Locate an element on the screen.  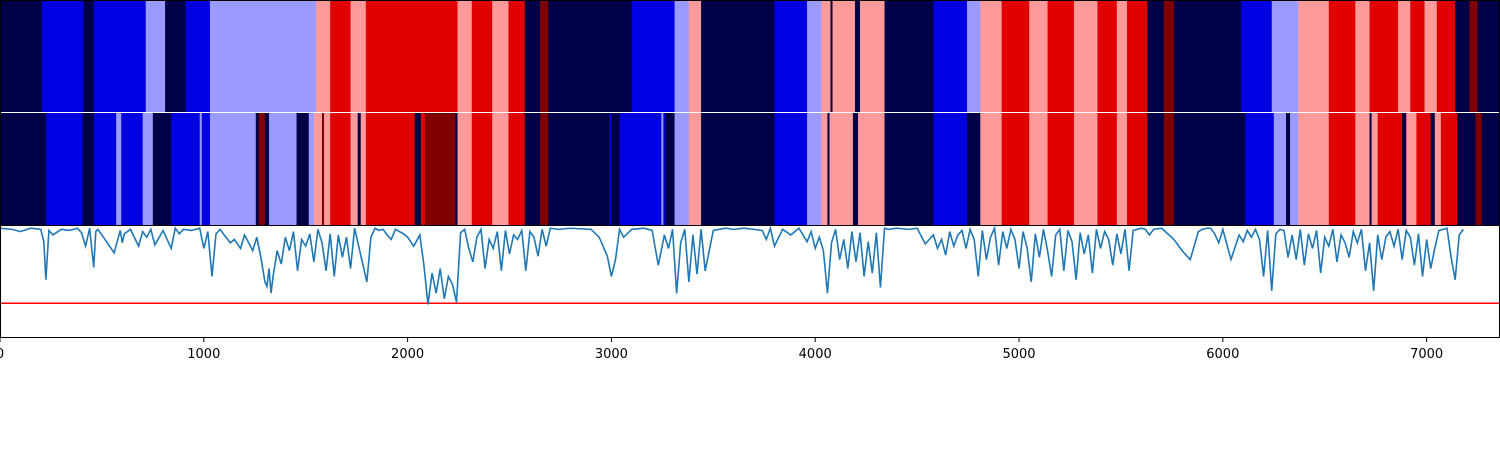
x-tick-label-1: 1000 is located at coordinates (203, 354).